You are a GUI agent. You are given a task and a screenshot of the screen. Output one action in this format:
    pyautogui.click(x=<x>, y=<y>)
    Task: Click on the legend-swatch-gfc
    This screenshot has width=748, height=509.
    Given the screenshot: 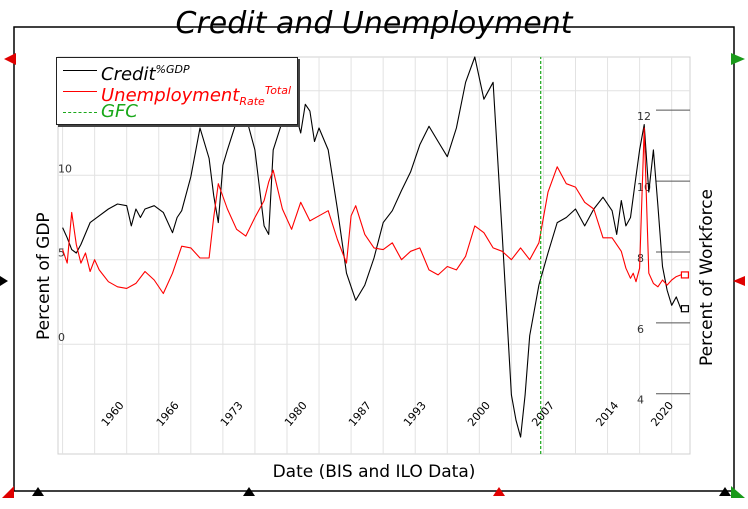 What is the action you would take?
    pyautogui.click(x=80, y=112)
    